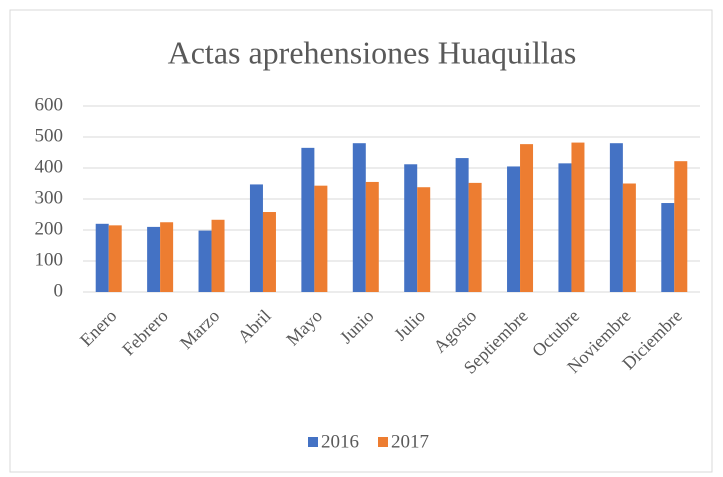 This screenshot has height=477, width=723. I want to click on y-tick-label: 200, so click(49, 228).